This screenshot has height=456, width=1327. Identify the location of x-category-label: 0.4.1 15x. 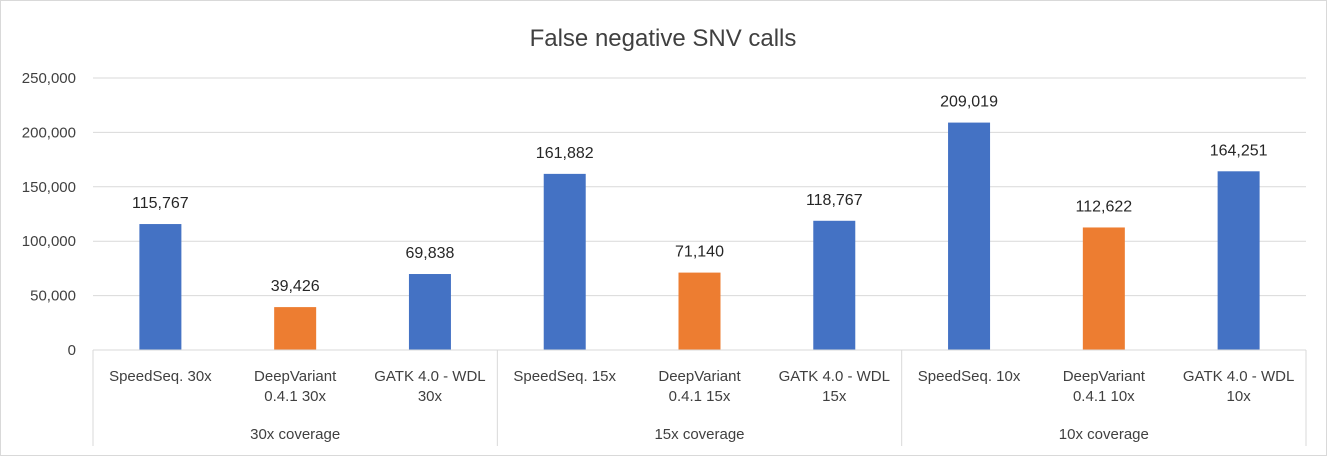
(700, 396).